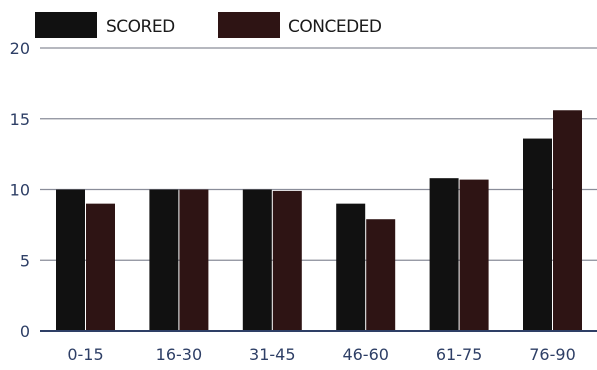  I want to click on legend-swatch-scored, so click(66, 25).